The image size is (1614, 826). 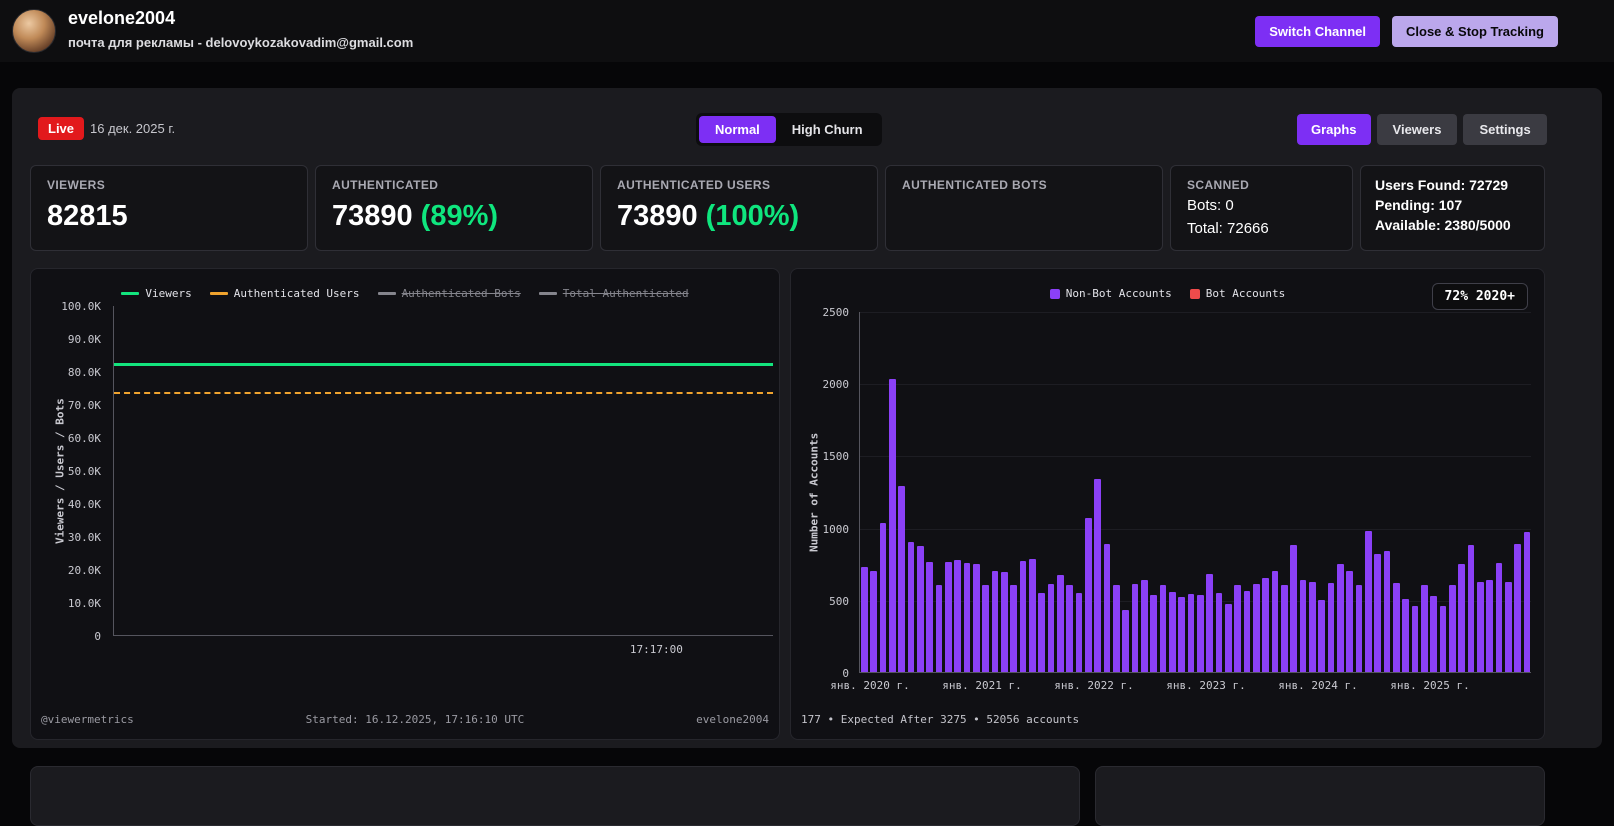 What do you see at coordinates (1475, 31) in the screenshot?
I see `close-stop-tracking-button: Close & Stop Tracking` at bounding box center [1475, 31].